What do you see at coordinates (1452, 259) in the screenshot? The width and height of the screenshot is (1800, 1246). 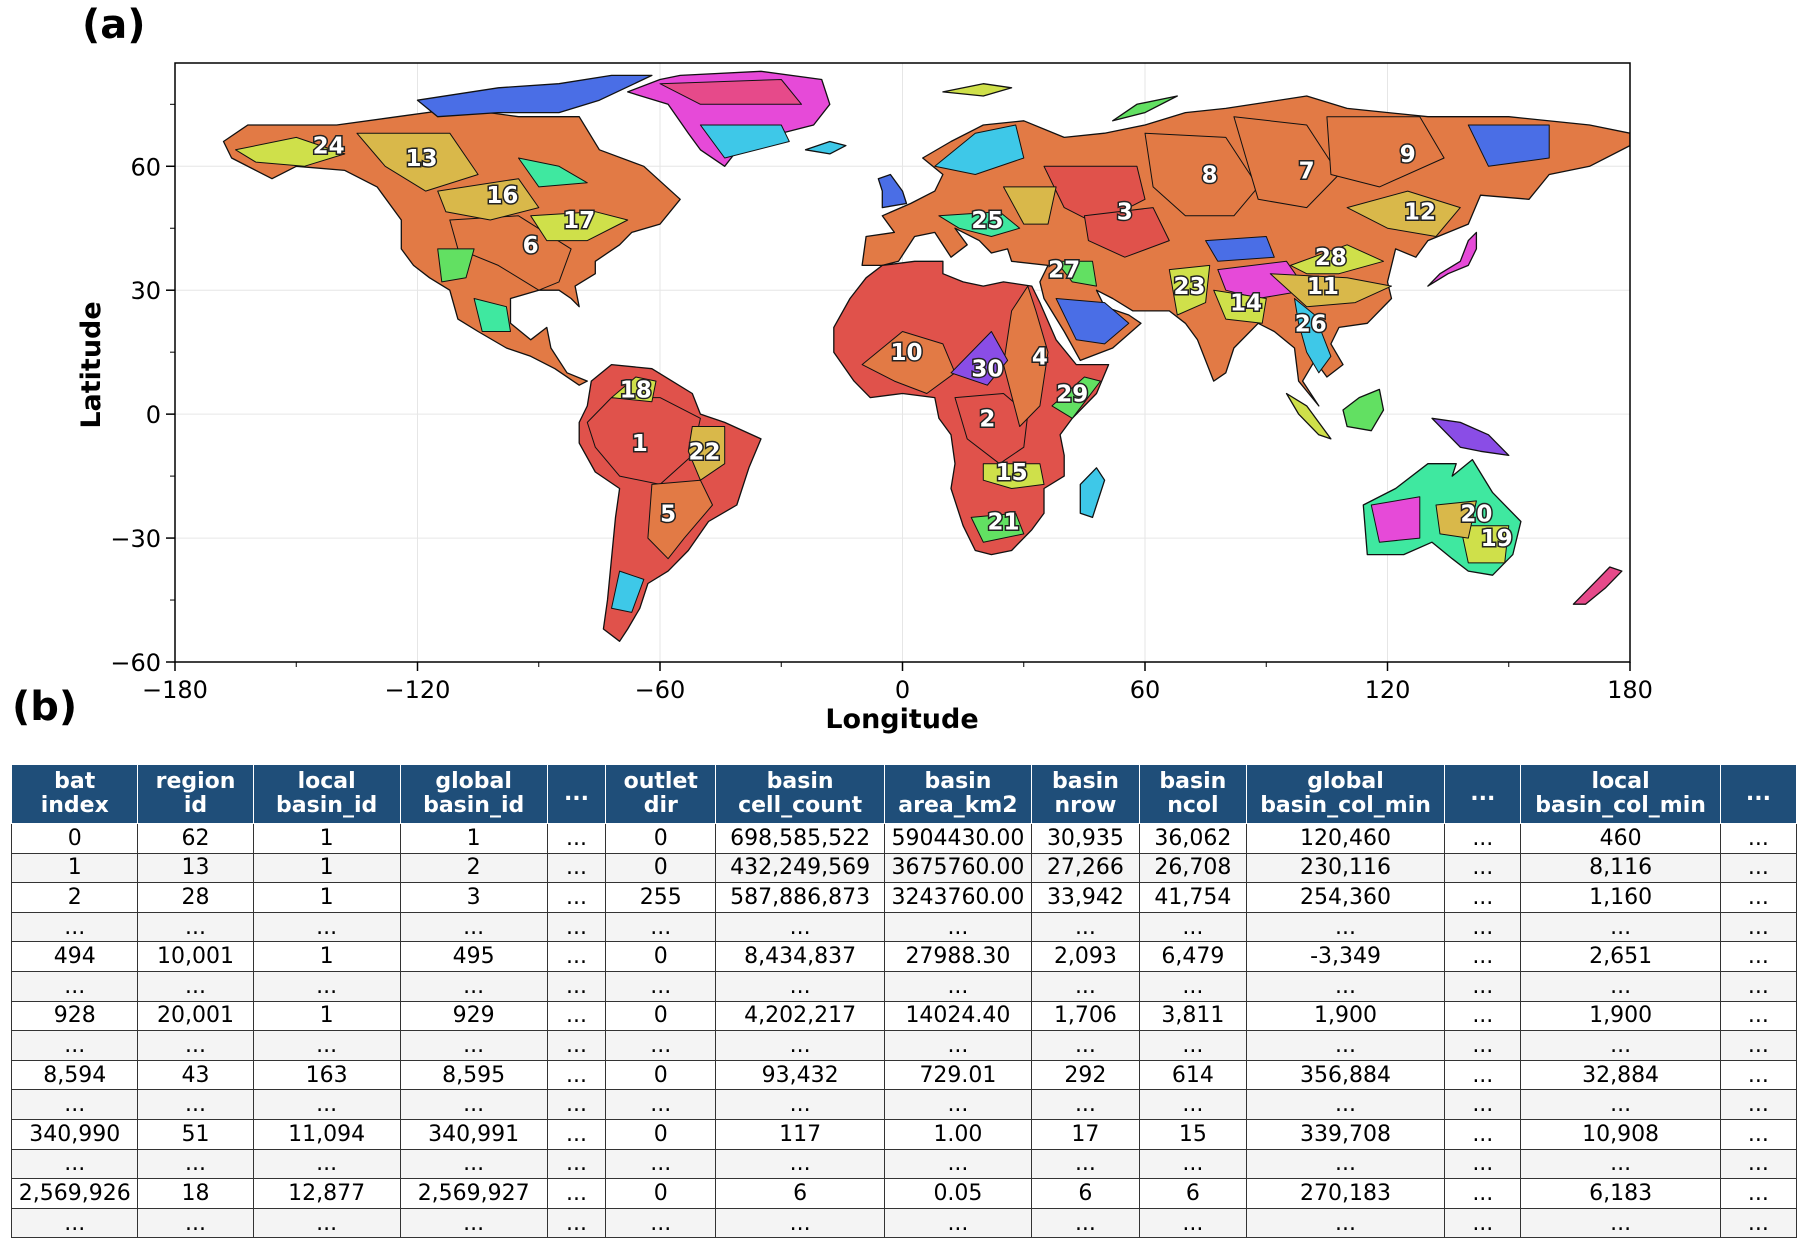 I see `land-japan` at bounding box center [1452, 259].